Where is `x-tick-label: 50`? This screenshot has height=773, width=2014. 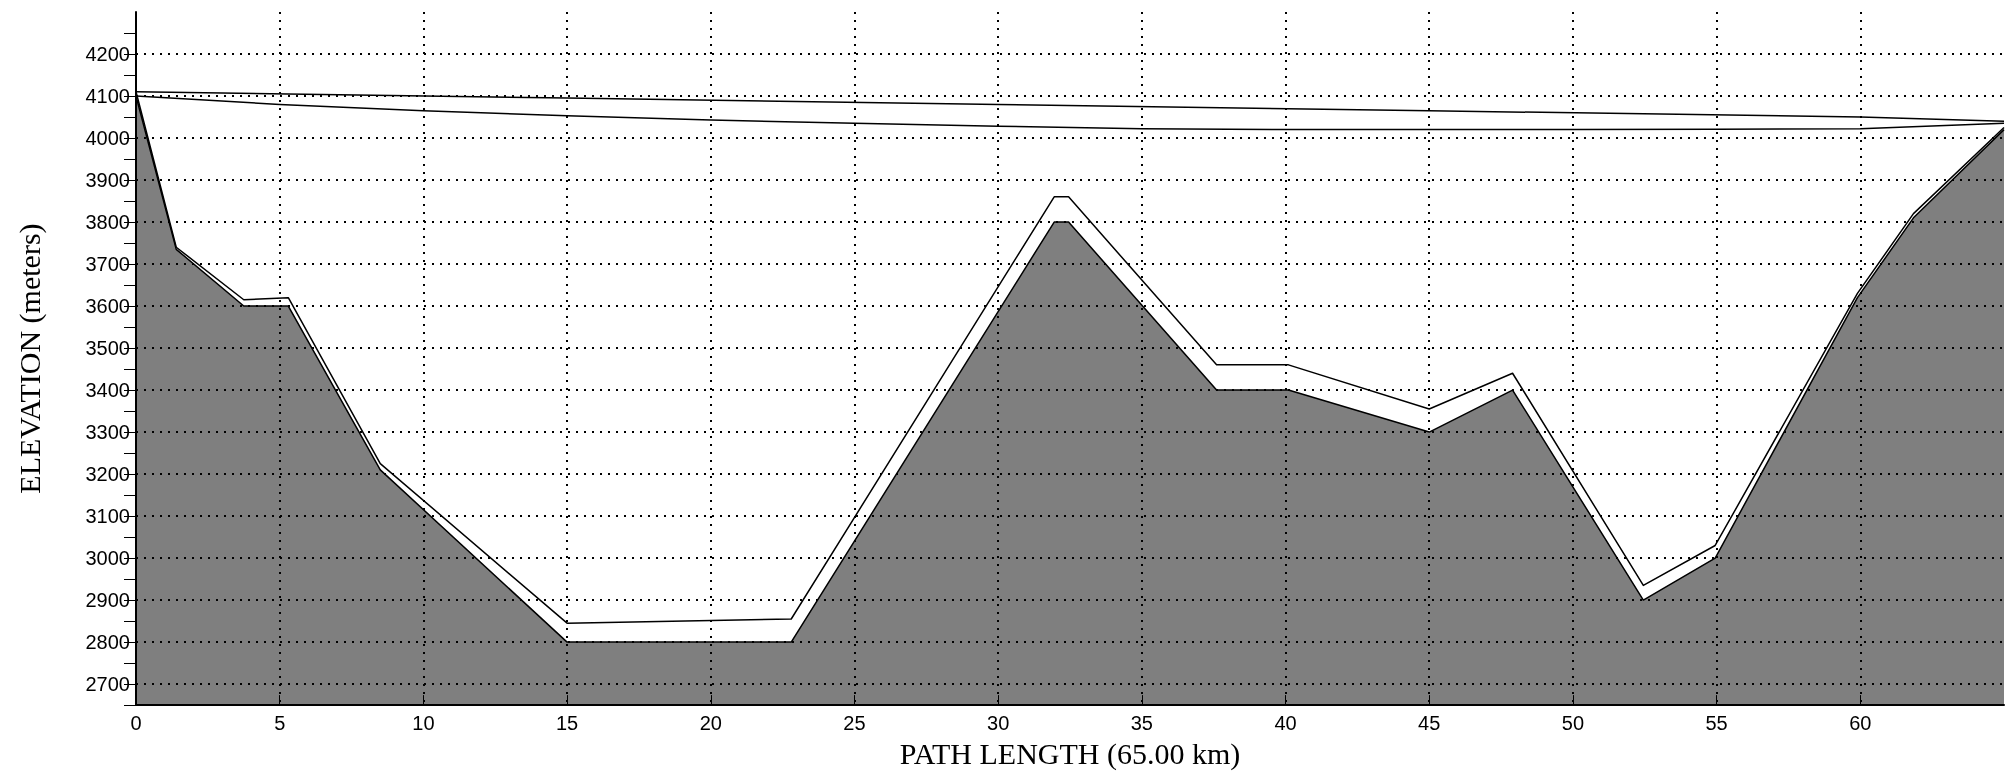
x-tick-label: 50 is located at coordinates (1573, 723).